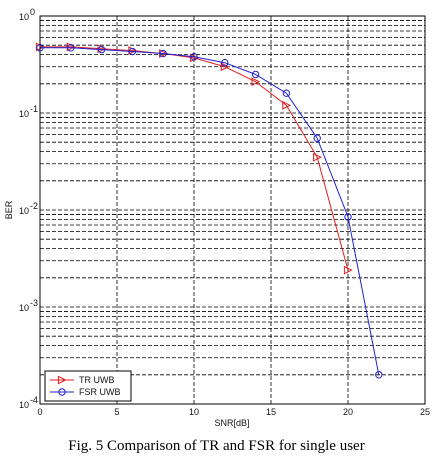 The width and height of the screenshot is (433, 467). I want to click on y-tick-exponent: 0, so click(32, 12).